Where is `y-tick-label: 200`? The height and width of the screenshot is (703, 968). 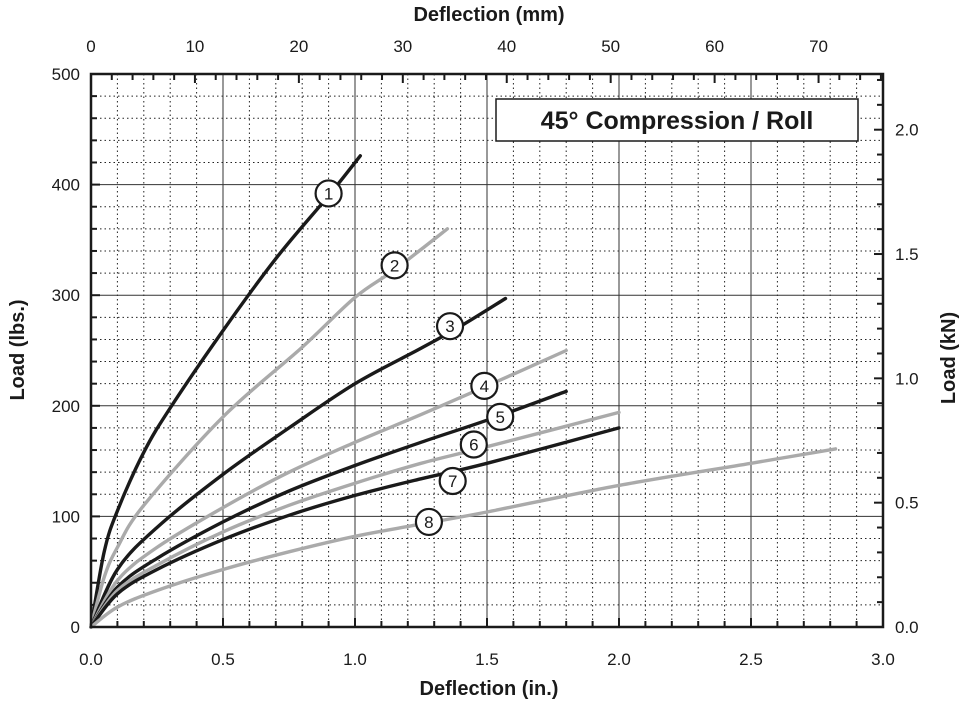 y-tick-label: 200 is located at coordinates (66, 406).